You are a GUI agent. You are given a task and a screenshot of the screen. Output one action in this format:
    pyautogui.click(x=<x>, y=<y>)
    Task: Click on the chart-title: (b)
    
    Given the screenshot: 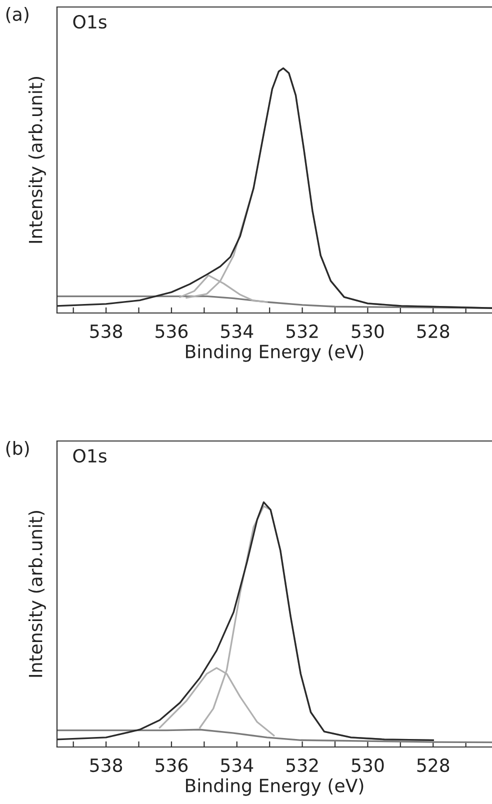 What is the action you would take?
    pyautogui.click(x=17, y=449)
    